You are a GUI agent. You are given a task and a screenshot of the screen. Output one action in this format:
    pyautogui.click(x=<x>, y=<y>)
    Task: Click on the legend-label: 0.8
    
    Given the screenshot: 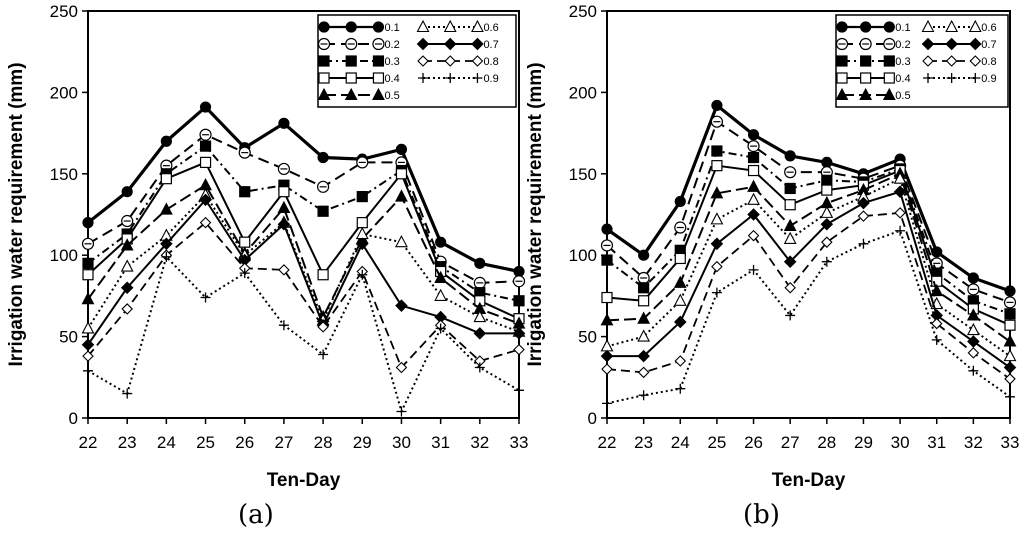 What is the action you would take?
    pyautogui.click(x=988, y=62)
    